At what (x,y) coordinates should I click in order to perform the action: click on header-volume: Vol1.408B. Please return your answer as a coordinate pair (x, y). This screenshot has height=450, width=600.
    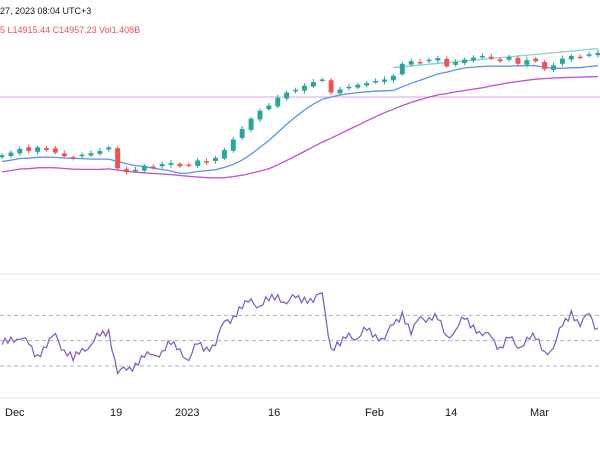
    Looking at the image, I should click on (120, 30).